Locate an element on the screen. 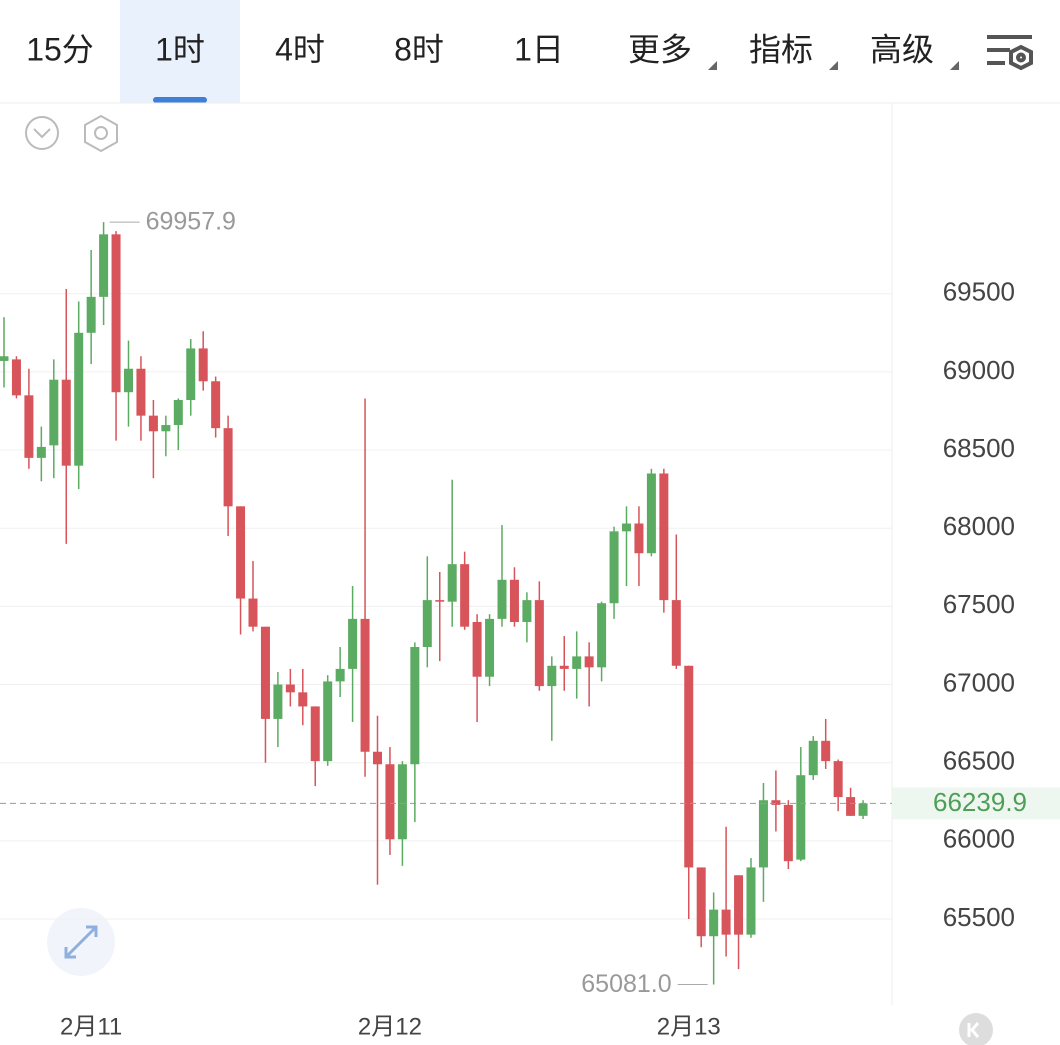 This screenshot has height=1045, width=1060. y-tick-label: 69500 is located at coordinates (979, 292).